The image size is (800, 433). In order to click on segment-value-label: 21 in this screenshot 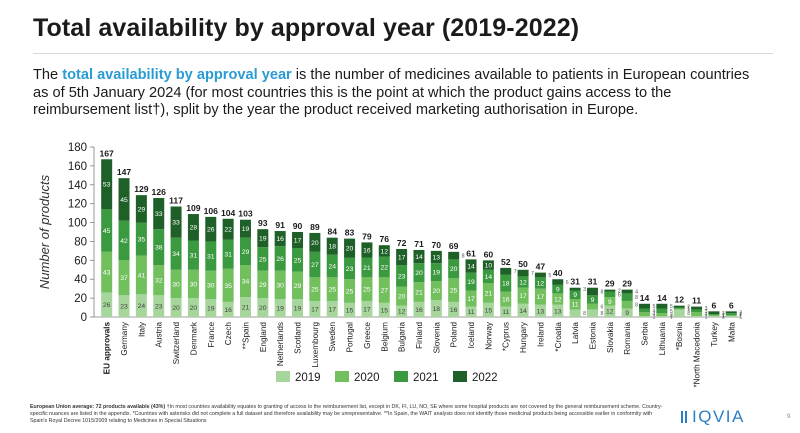, I will do `click(367, 268)`.